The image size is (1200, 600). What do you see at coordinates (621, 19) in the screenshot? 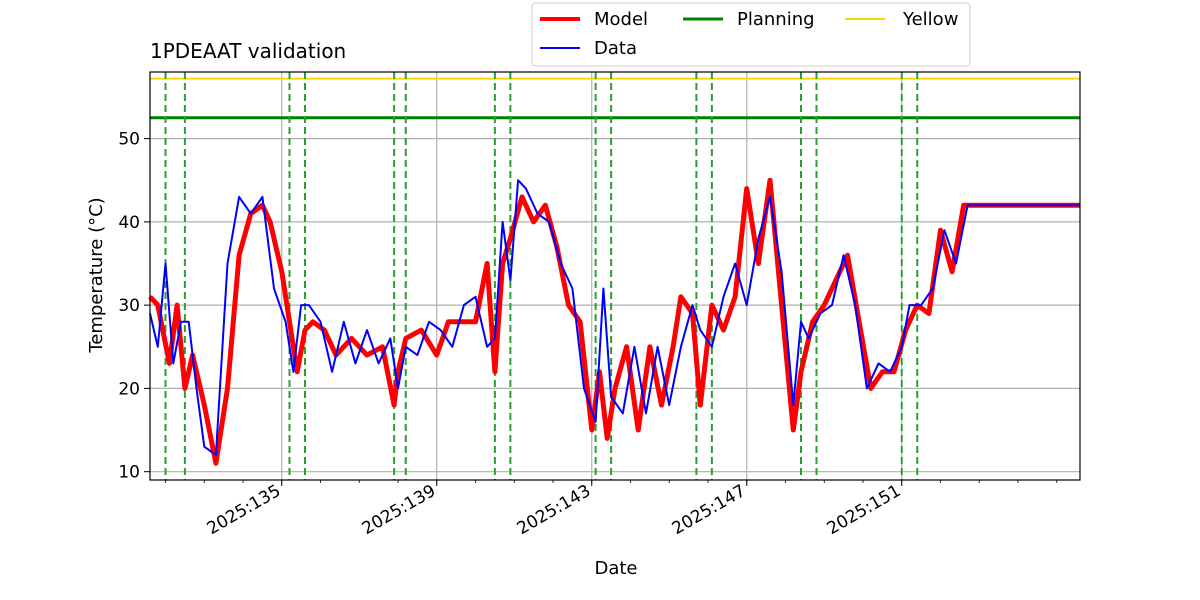
I see `legend-label-model: Model` at bounding box center [621, 19].